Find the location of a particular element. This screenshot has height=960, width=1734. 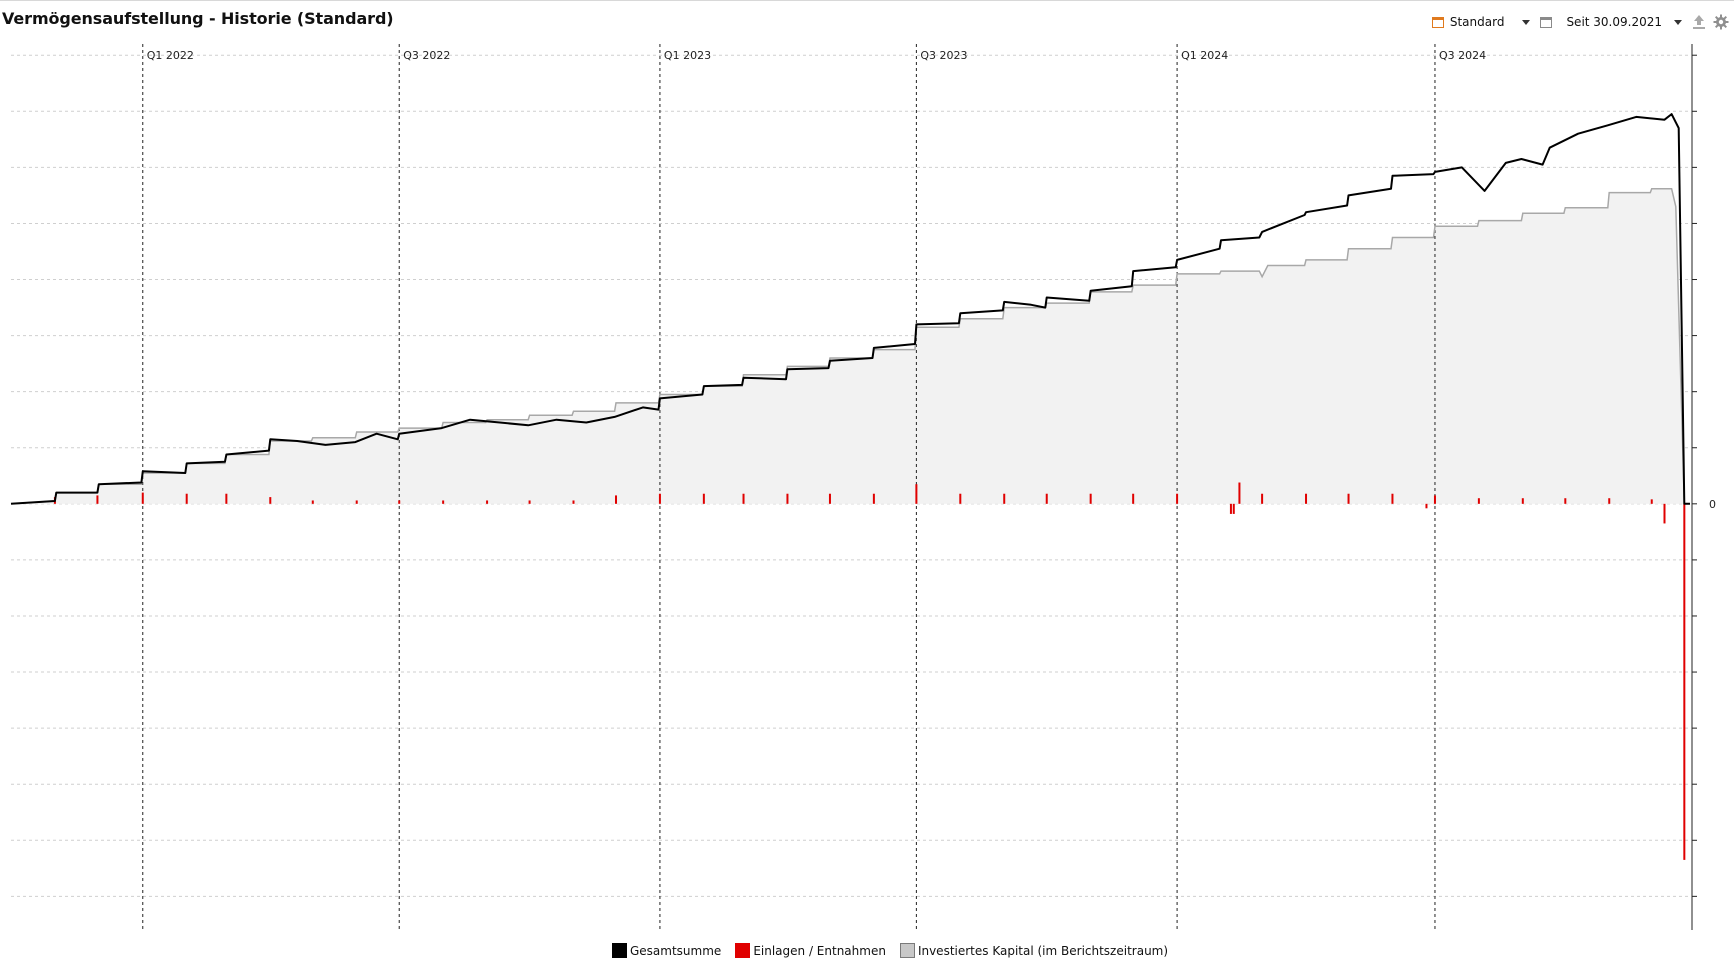

legend-swatch-deposits is located at coordinates (743, 950).